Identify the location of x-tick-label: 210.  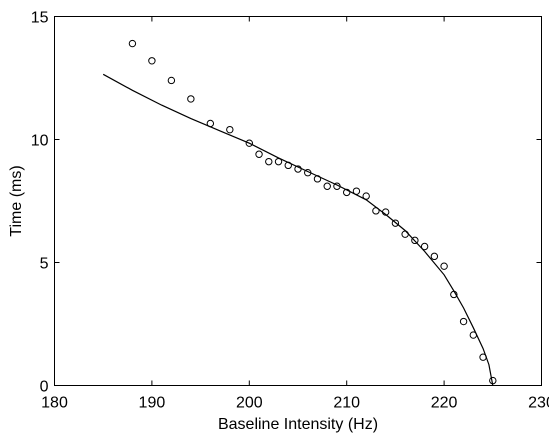
(346, 403).